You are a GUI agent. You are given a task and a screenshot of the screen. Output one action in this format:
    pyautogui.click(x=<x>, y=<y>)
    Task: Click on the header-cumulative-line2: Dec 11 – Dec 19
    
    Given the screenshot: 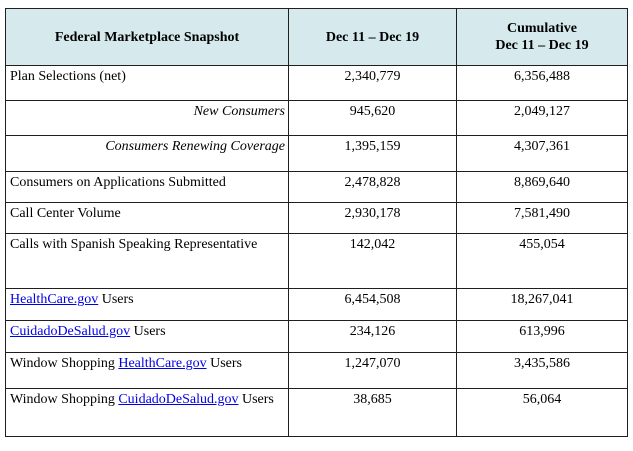 What is the action you would take?
    pyautogui.click(x=542, y=45)
    